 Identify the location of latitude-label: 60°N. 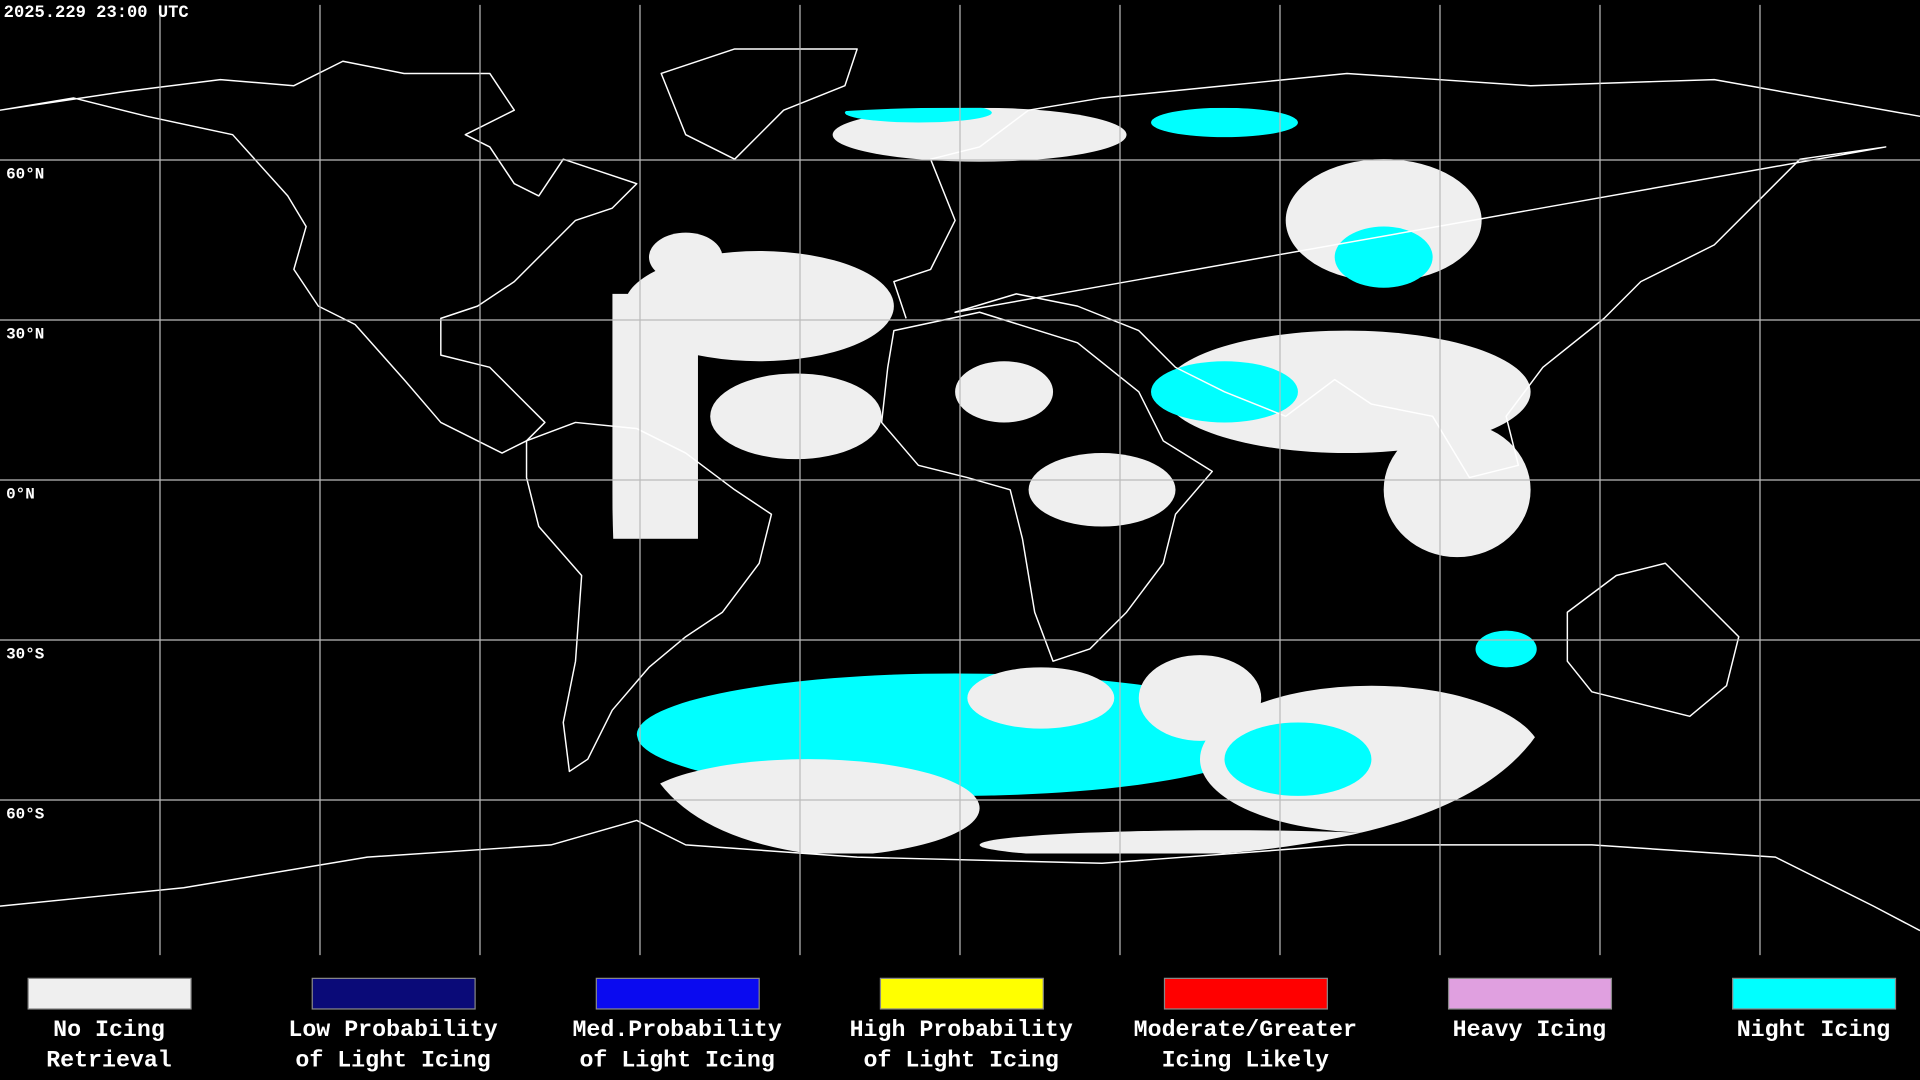
(25, 174).